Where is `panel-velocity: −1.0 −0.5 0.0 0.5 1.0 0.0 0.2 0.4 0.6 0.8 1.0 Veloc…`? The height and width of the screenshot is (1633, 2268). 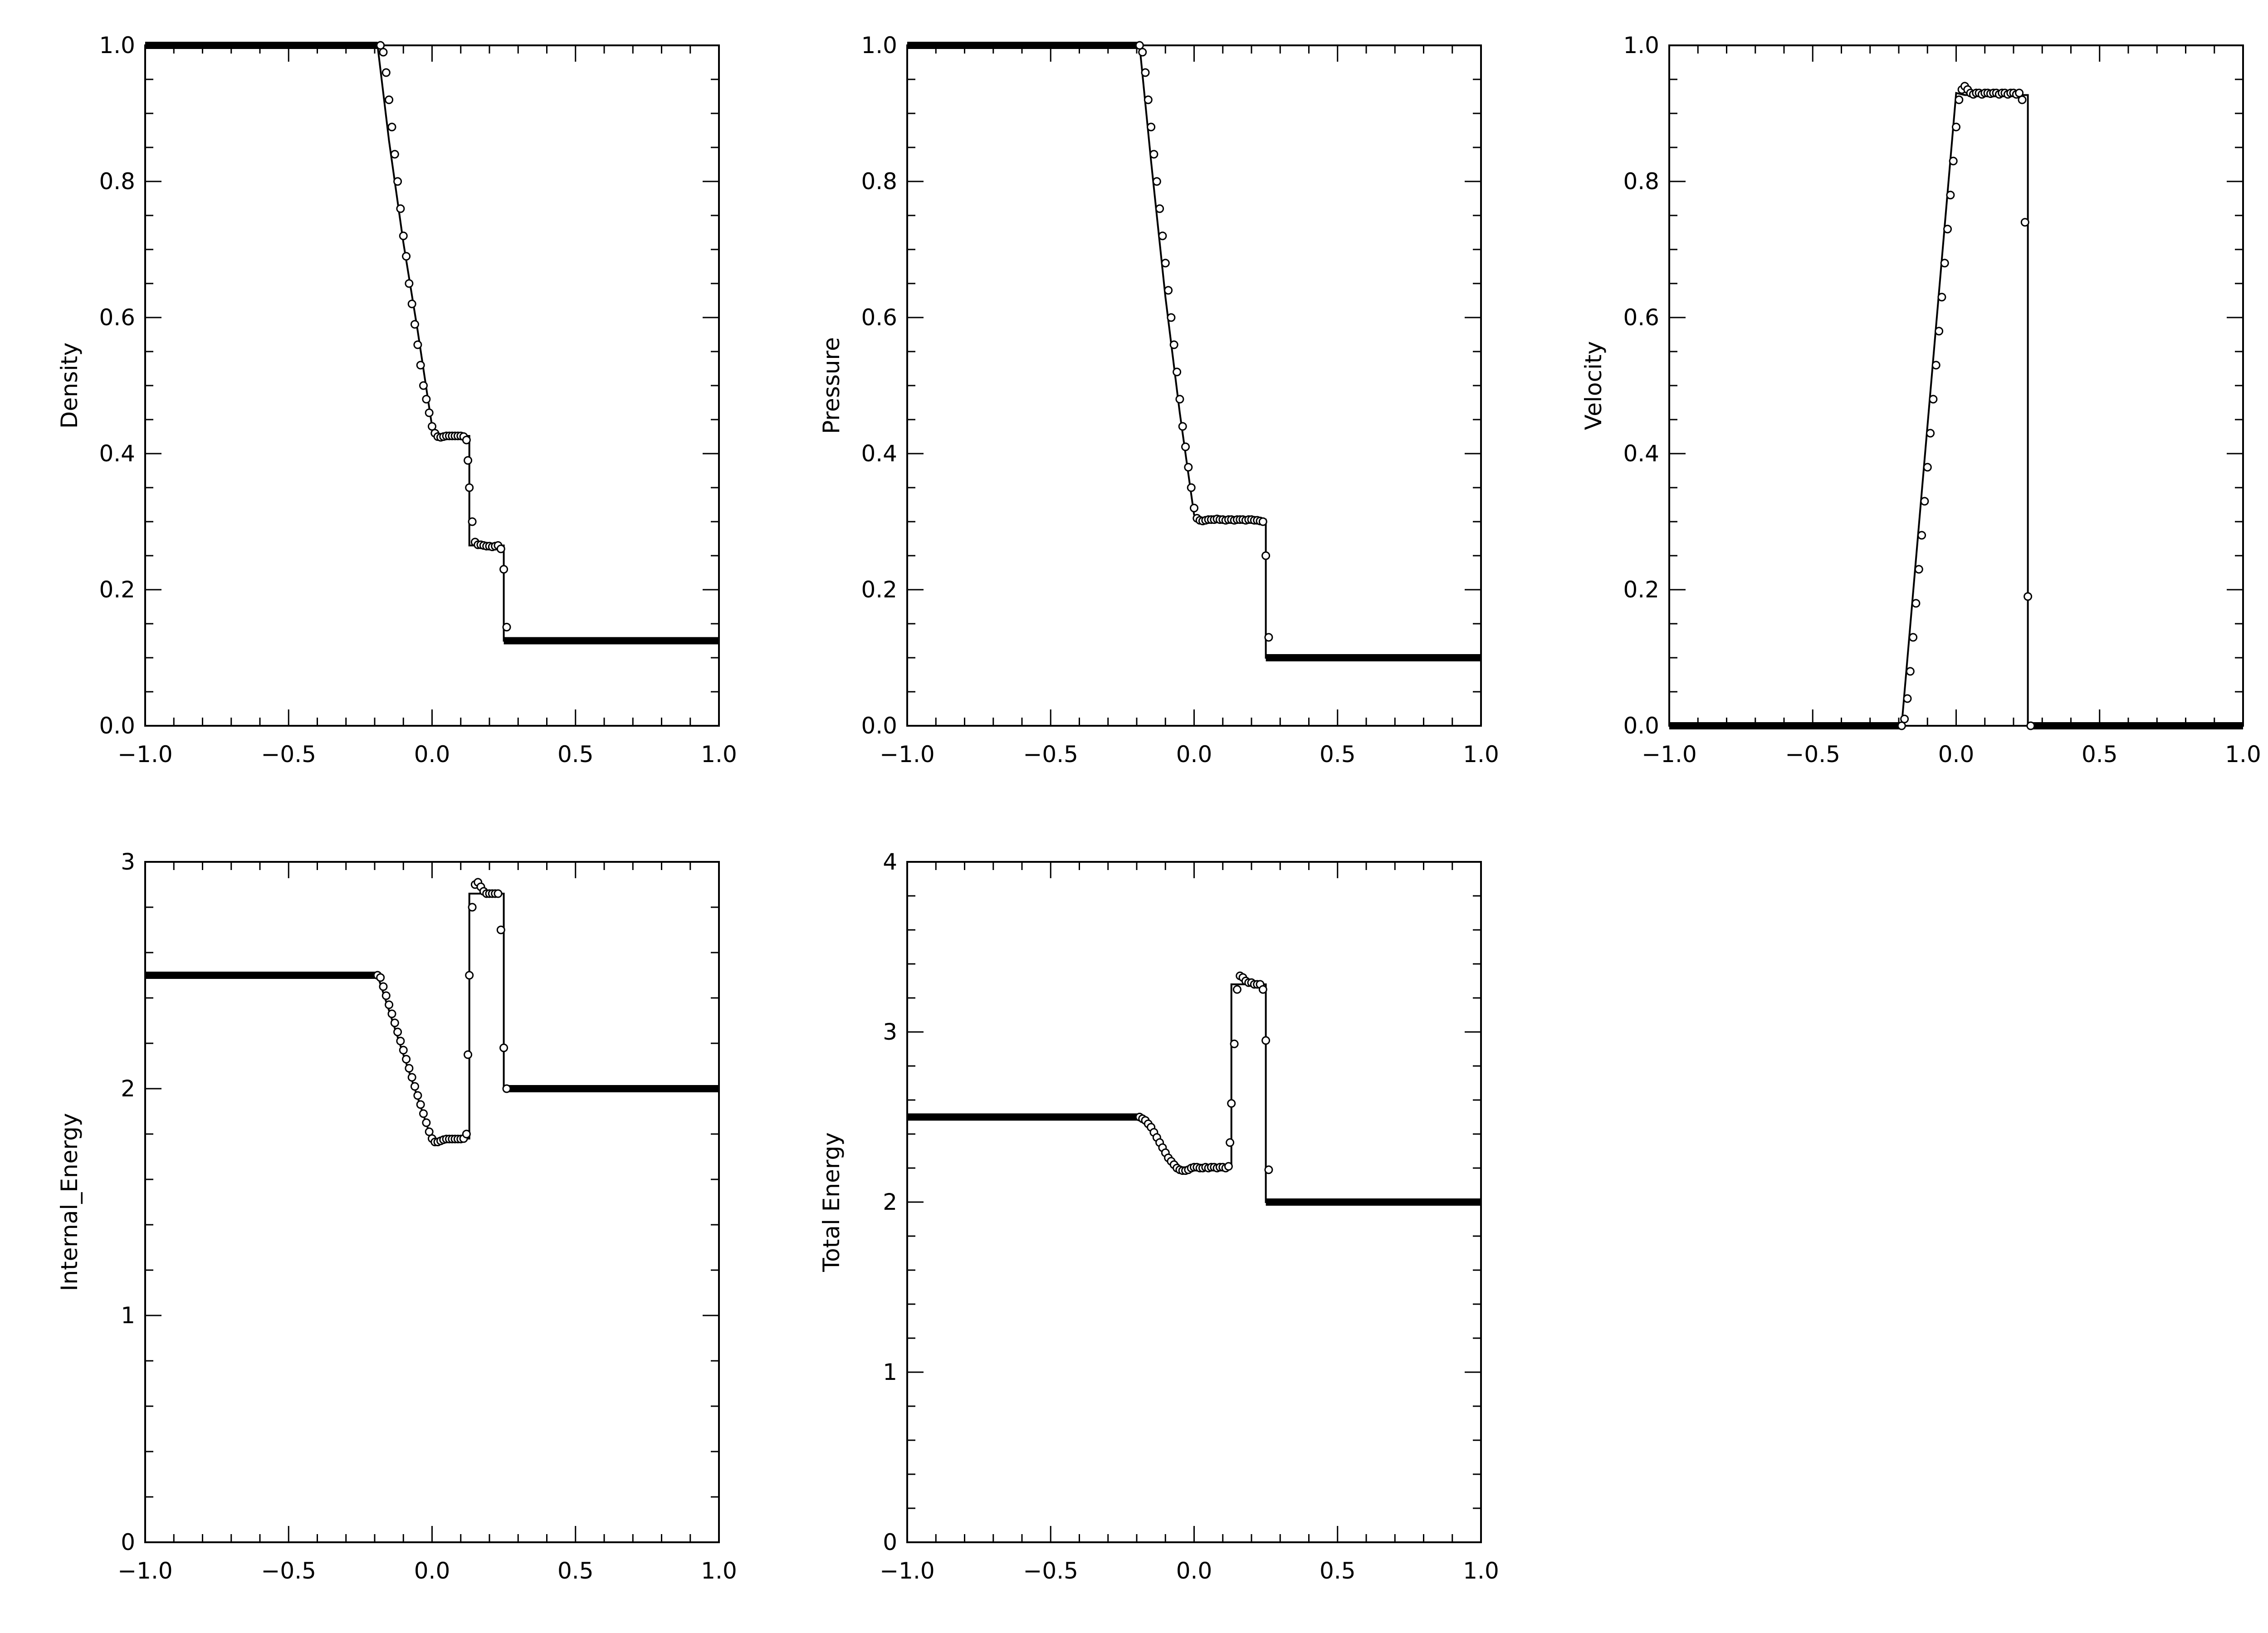 panel-velocity: −1.0 −0.5 0.0 0.5 1.0 0.0 0.2 0.4 0.6 0.8 1.0 Veloc… is located at coordinates (1921, 400).